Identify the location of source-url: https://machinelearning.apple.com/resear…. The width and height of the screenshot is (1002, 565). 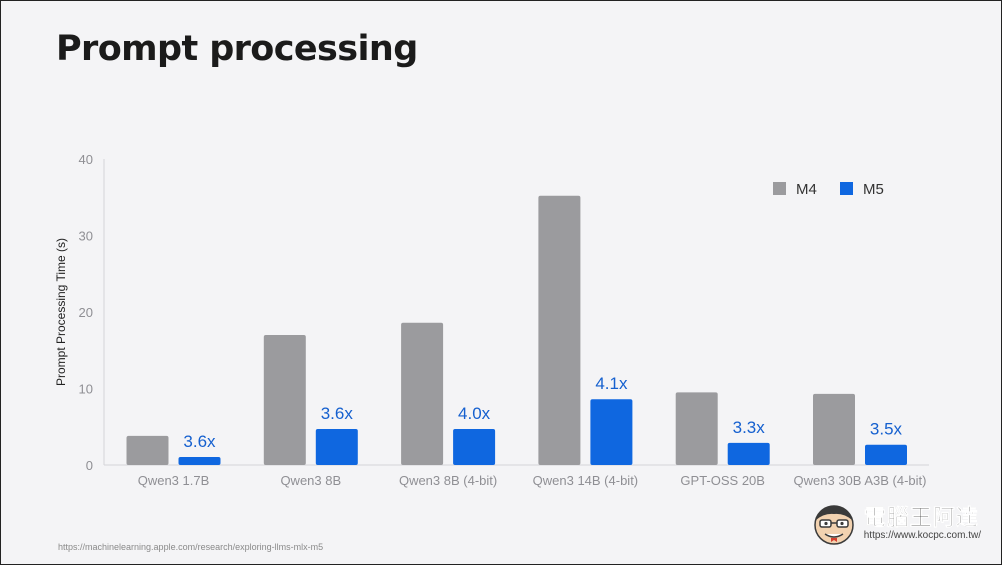
(191, 547).